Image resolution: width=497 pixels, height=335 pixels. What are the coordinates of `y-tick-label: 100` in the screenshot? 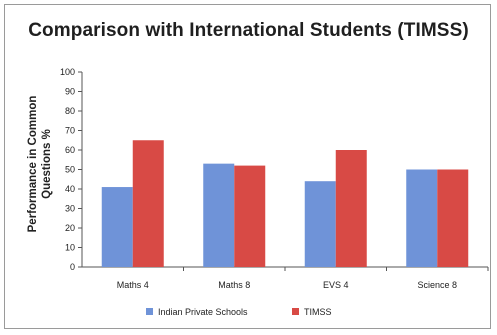 It's located at (67, 72).